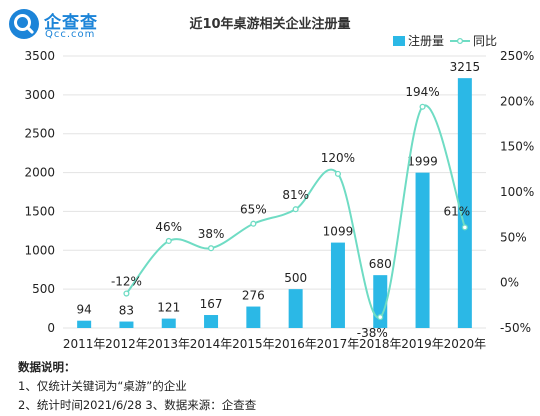 The image size is (540, 416). What do you see at coordinates (39, 173) in the screenshot?
I see `y-left-tick-label: 2000` at bounding box center [39, 173].